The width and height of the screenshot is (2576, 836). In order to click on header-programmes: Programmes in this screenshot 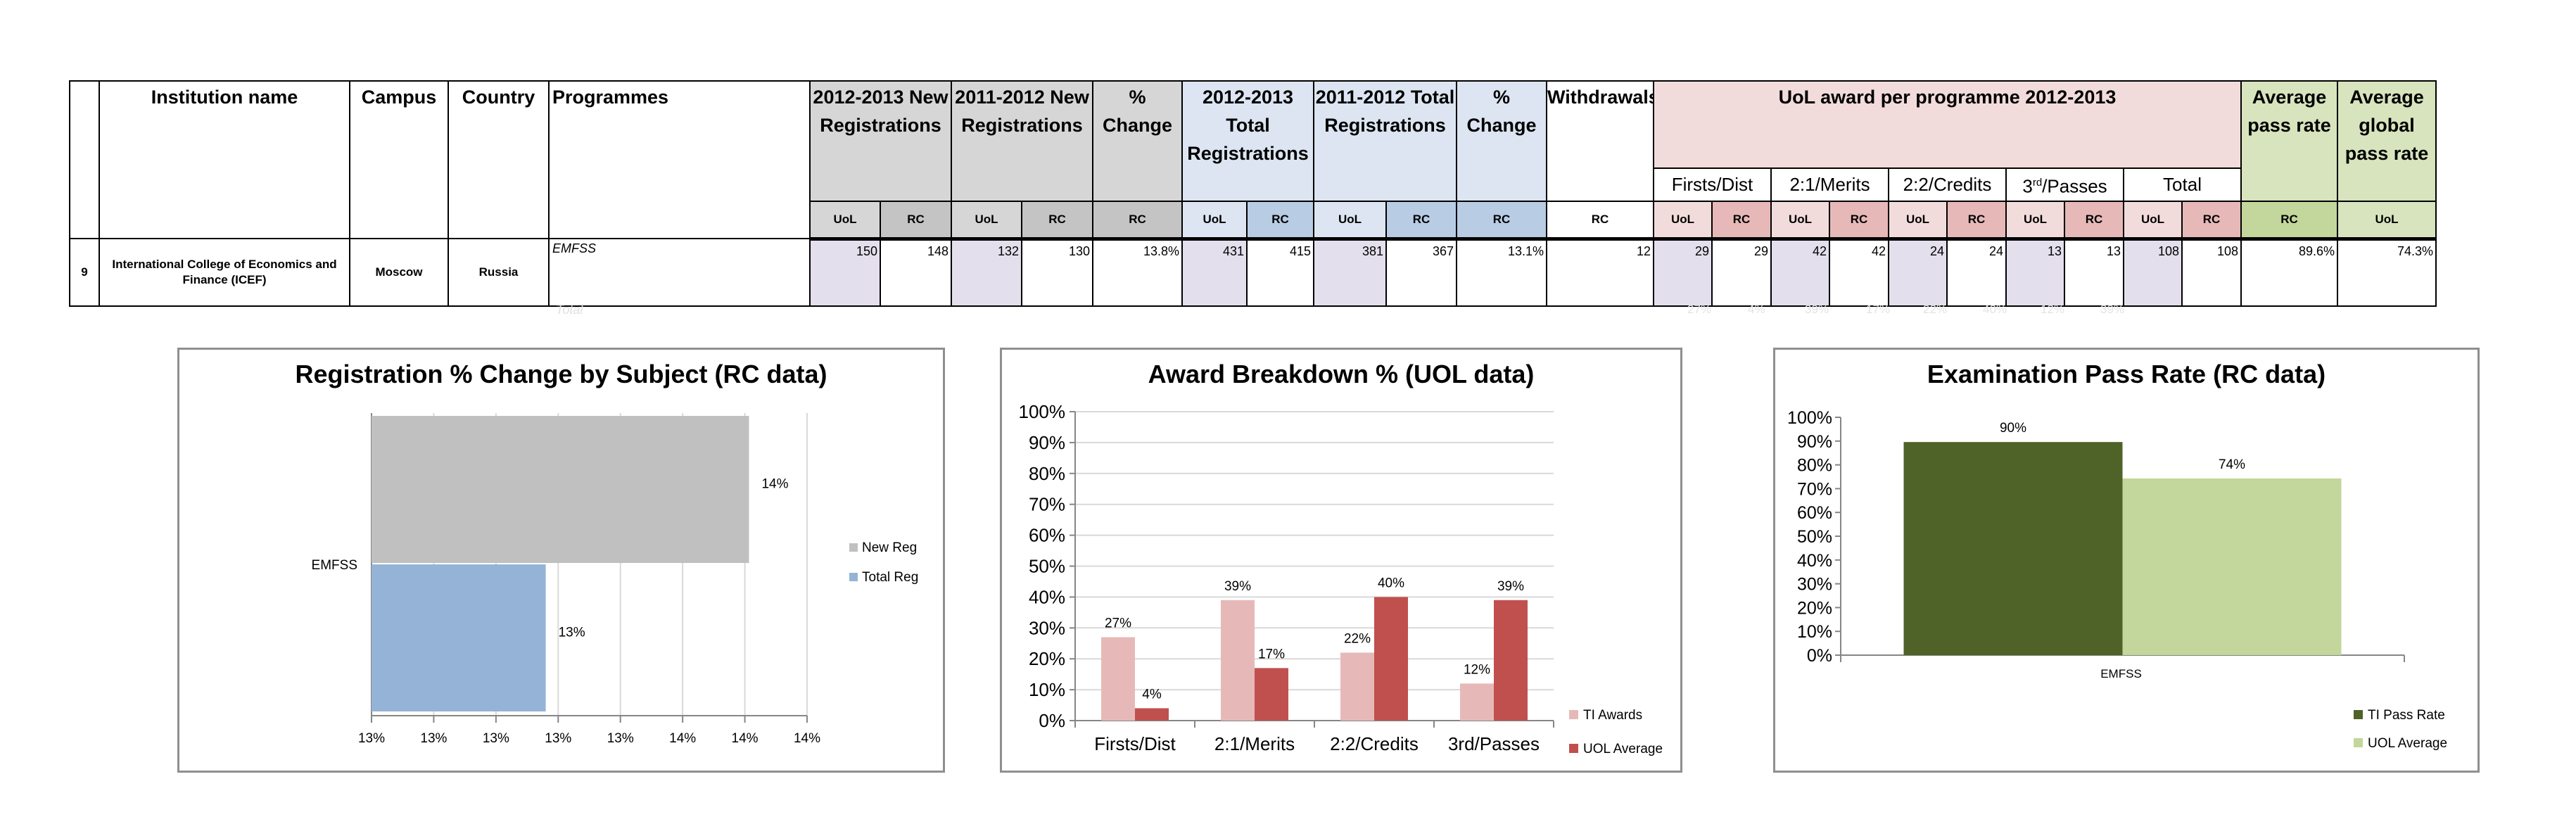, I will do `click(679, 160)`.